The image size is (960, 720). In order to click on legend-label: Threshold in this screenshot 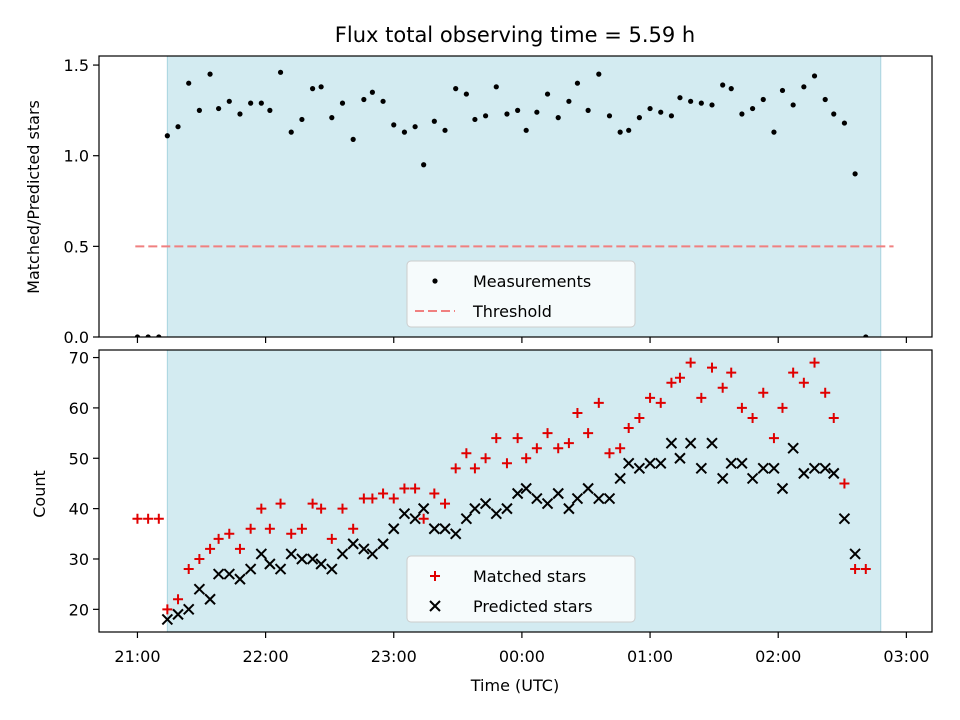, I will do `click(512, 311)`.